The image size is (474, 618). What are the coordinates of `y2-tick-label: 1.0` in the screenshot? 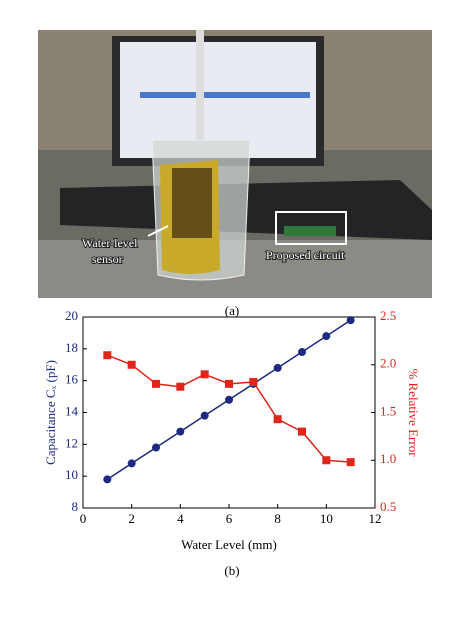 It's located at (388, 458).